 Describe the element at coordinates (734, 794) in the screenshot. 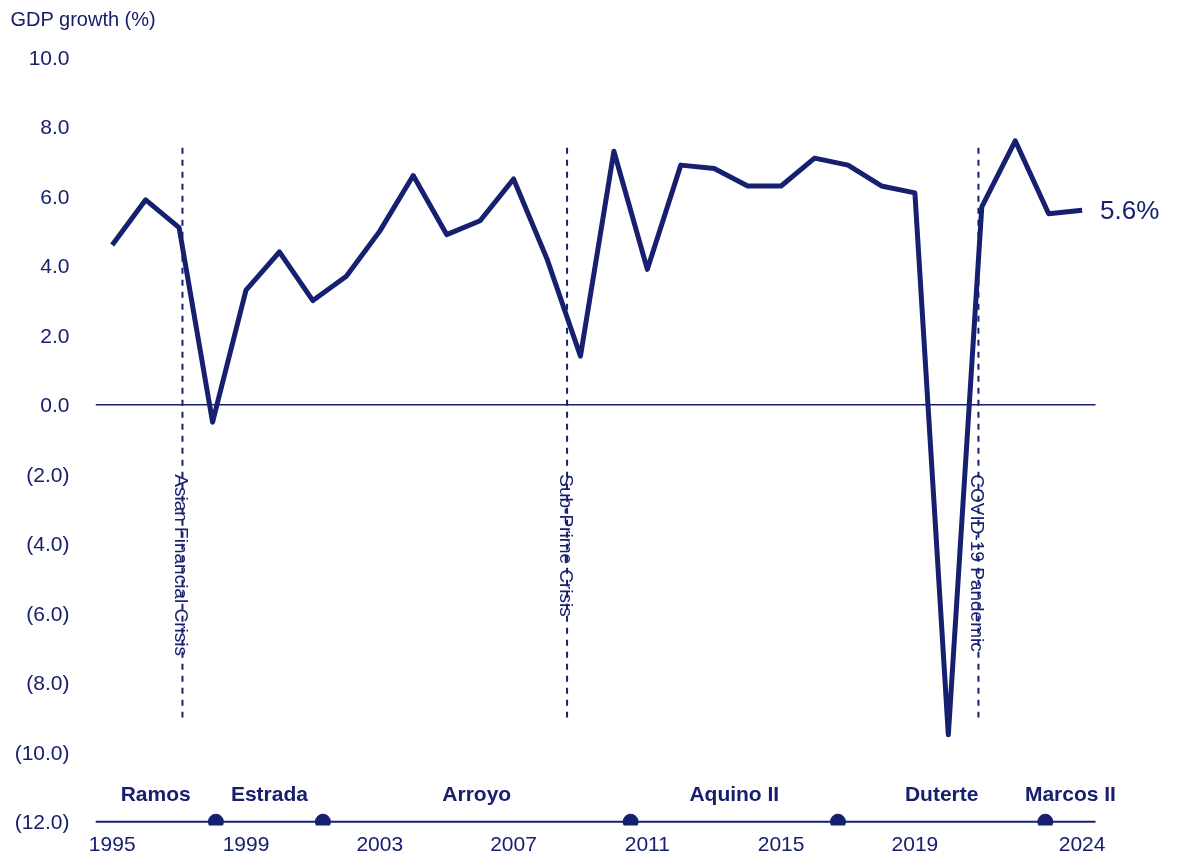

I see `annotation: Aquino II` at that location.